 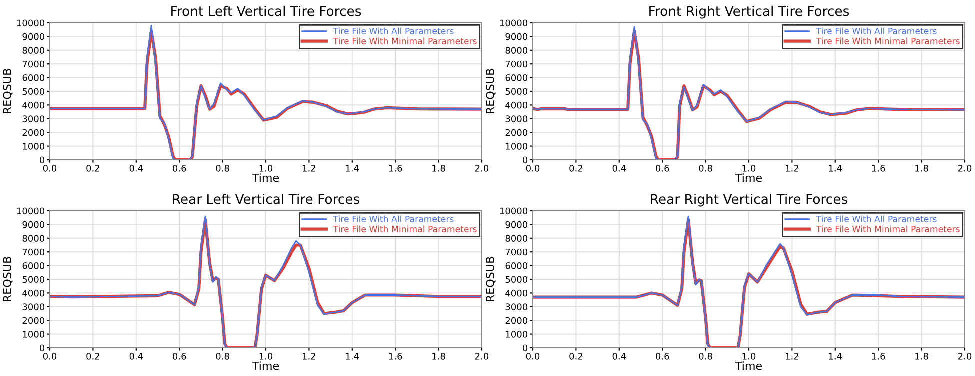 I want to click on chart-title: Front Left Vertical Tire Forces, so click(x=267, y=11).